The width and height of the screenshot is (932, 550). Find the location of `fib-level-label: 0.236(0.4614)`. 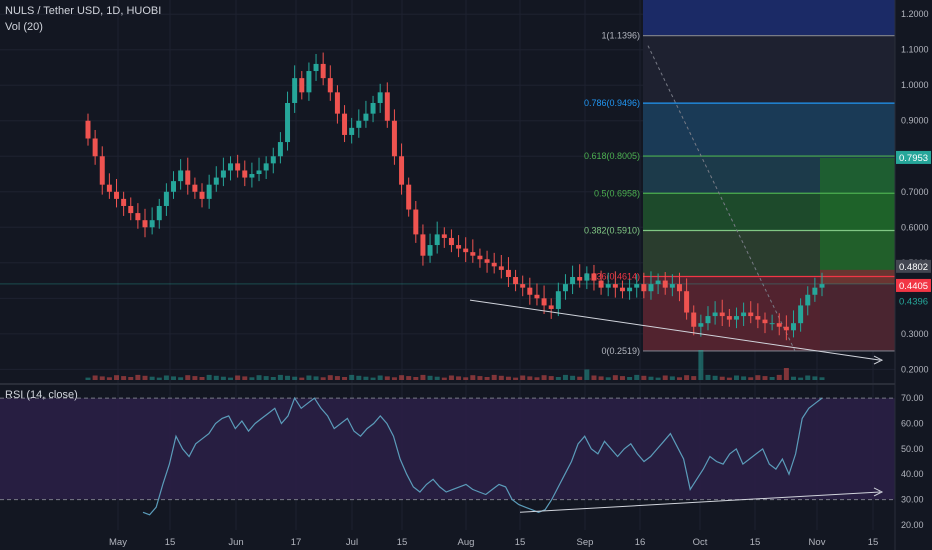

fib-level-label: 0.236(0.4614) is located at coordinates (612, 277).